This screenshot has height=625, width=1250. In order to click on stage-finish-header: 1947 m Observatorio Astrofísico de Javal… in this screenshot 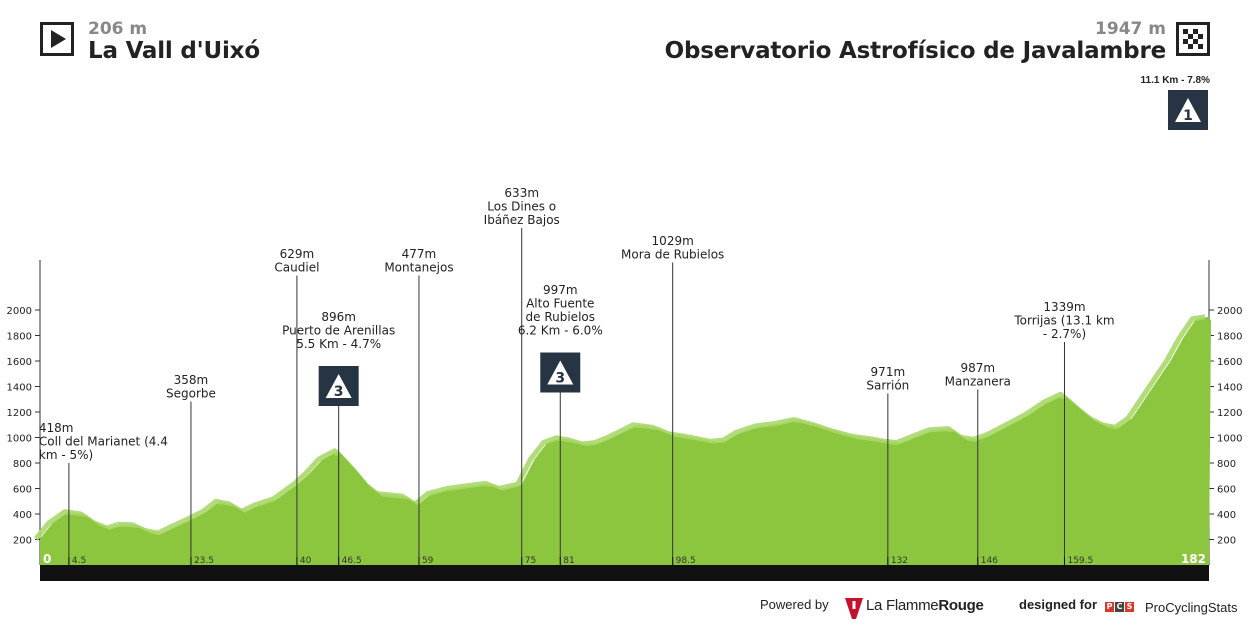, I will do `click(937, 42)`.